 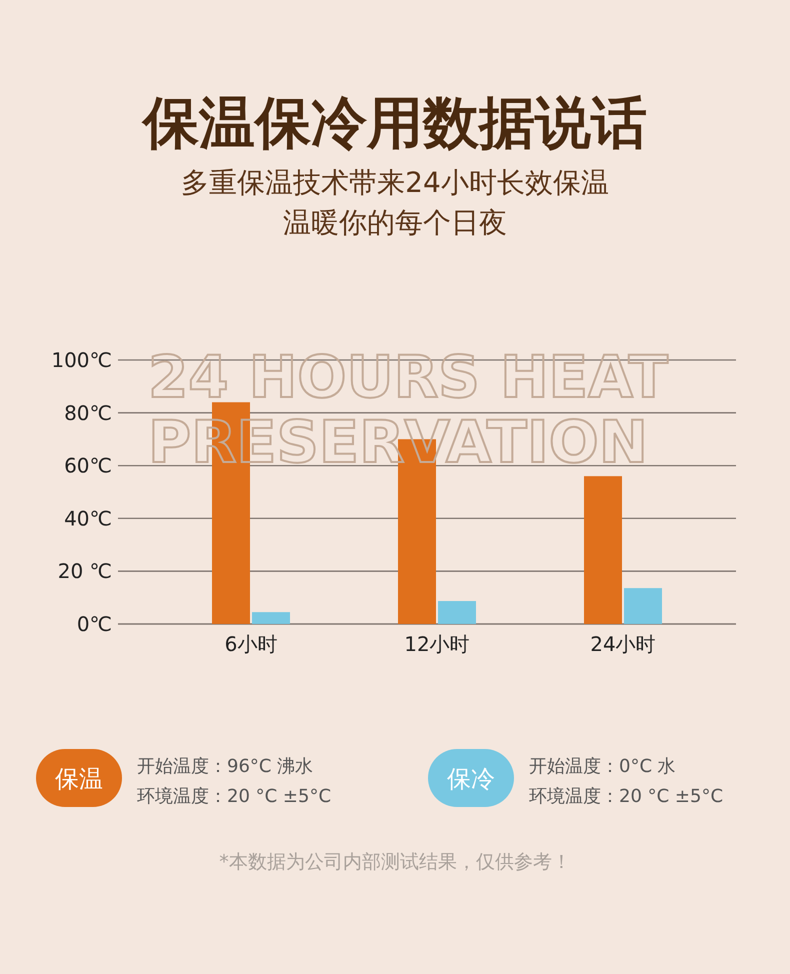 What do you see at coordinates (395, 862) in the screenshot?
I see `text: *本数据为公司内部测试结果，仅供参考！` at bounding box center [395, 862].